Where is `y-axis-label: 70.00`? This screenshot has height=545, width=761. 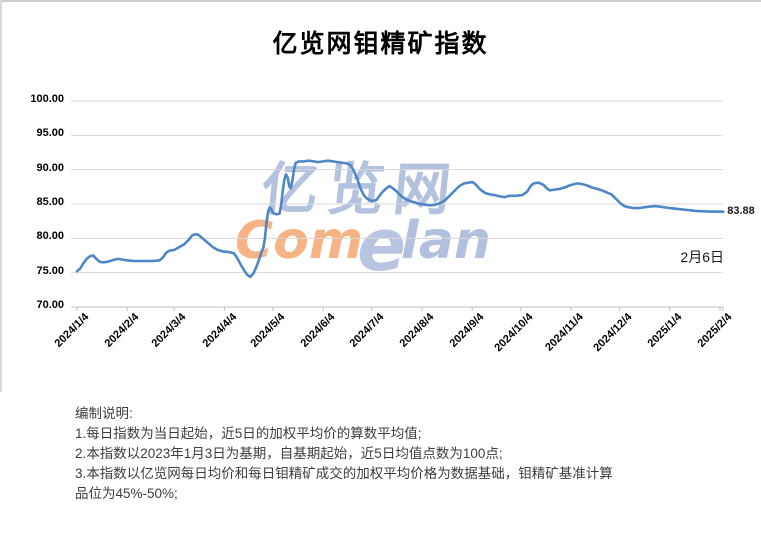 y-axis-label: 70.00 is located at coordinates (50, 305).